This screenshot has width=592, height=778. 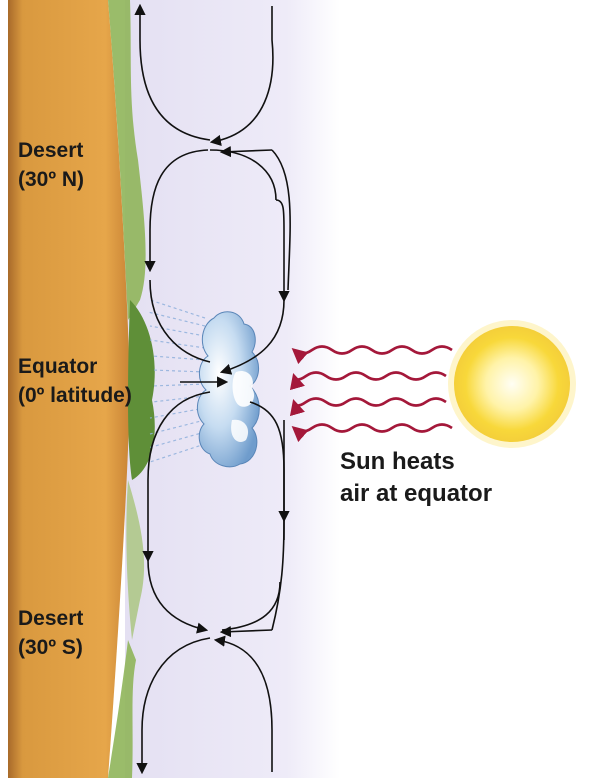 I want to click on desert-north-latitude: (30º N), so click(x=51, y=179).